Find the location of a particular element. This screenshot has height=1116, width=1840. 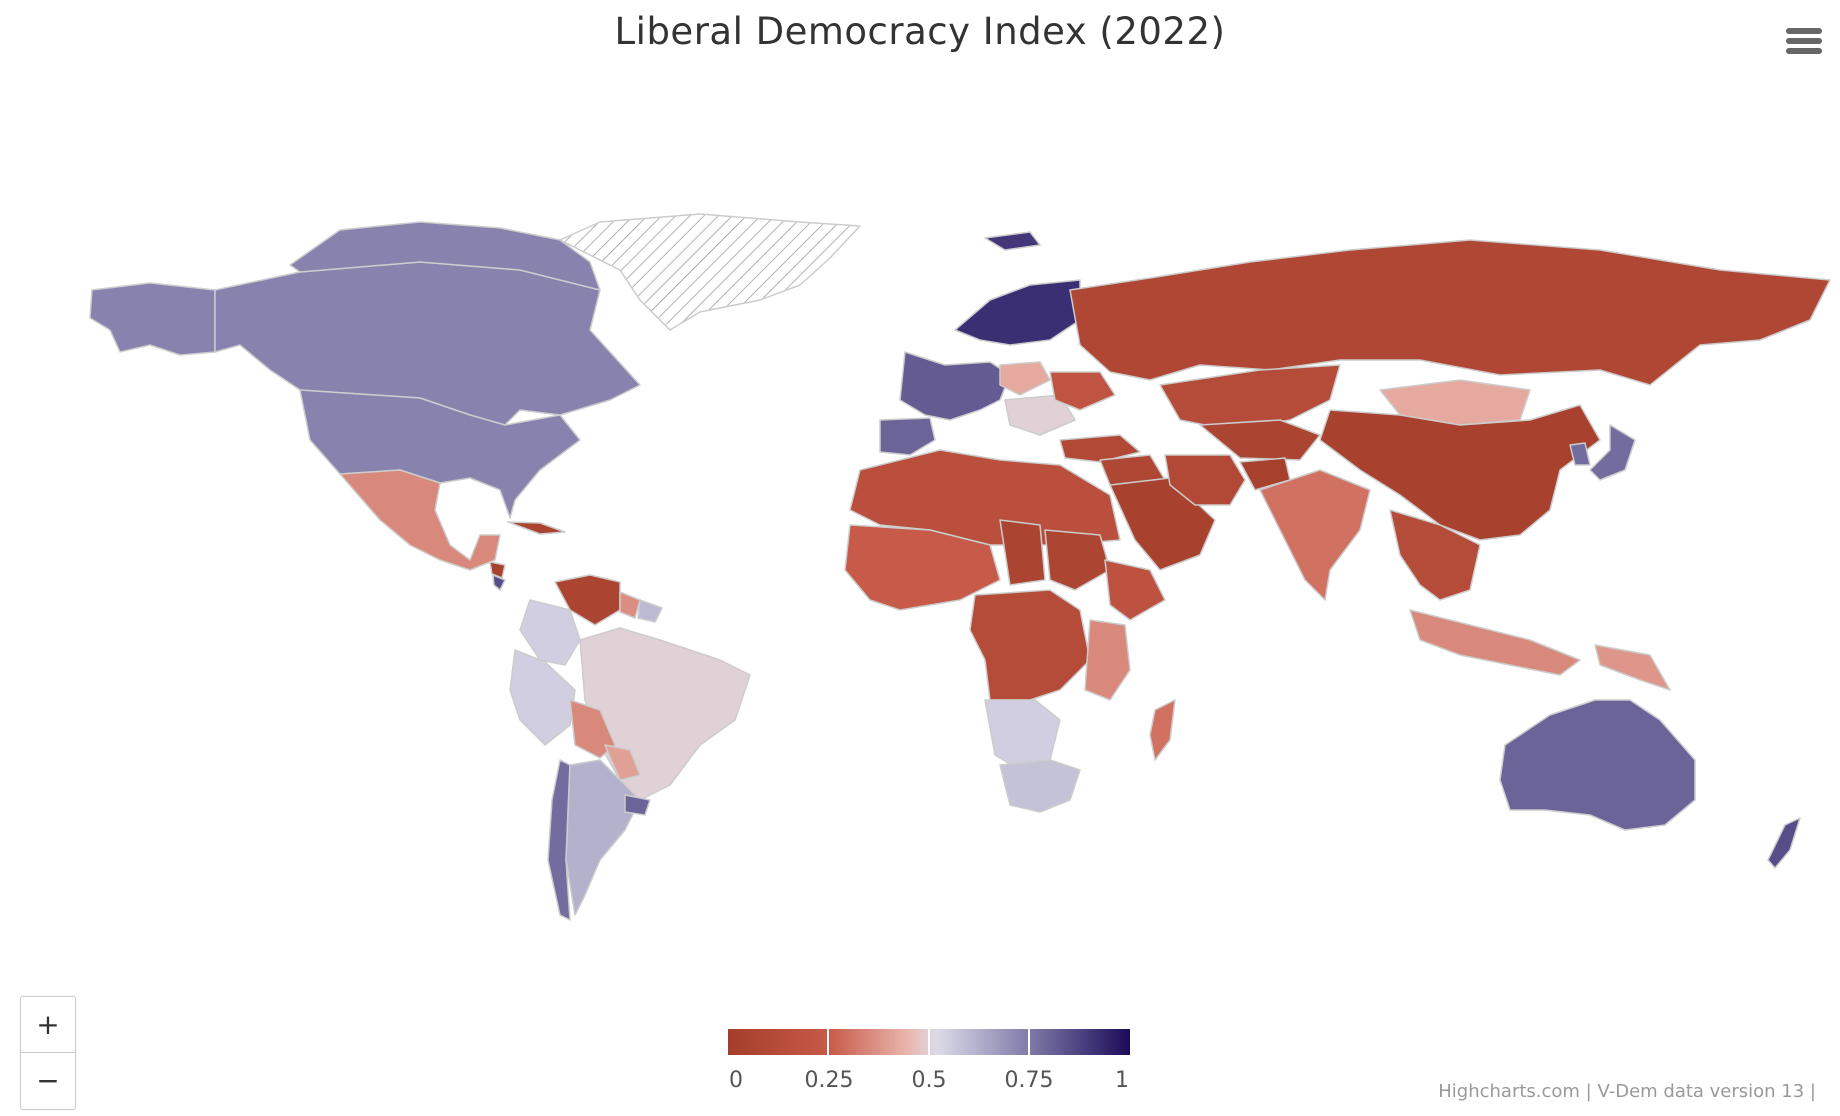

region-chad is located at coordinates (1022, 552).